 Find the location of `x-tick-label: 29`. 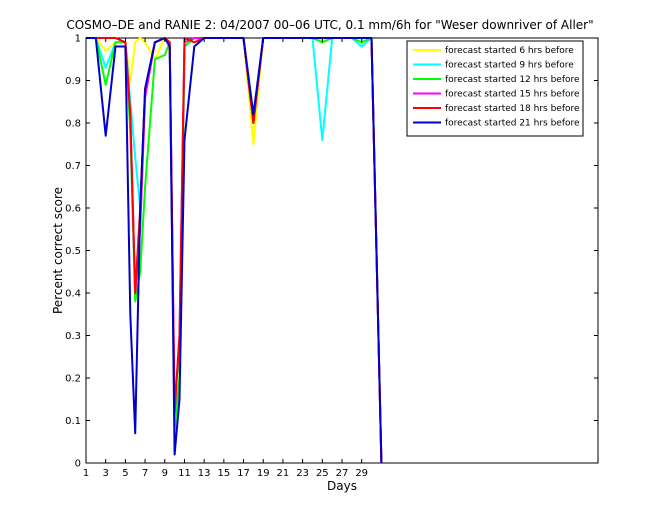

x-tick-label: 29 is located at coordinates (361, 473).